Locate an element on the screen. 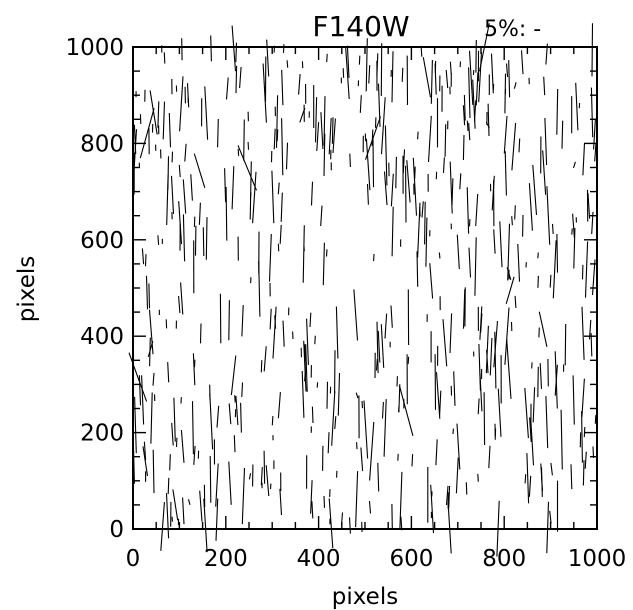  y-axis-label: pixels is located at coordinates (27, 289).